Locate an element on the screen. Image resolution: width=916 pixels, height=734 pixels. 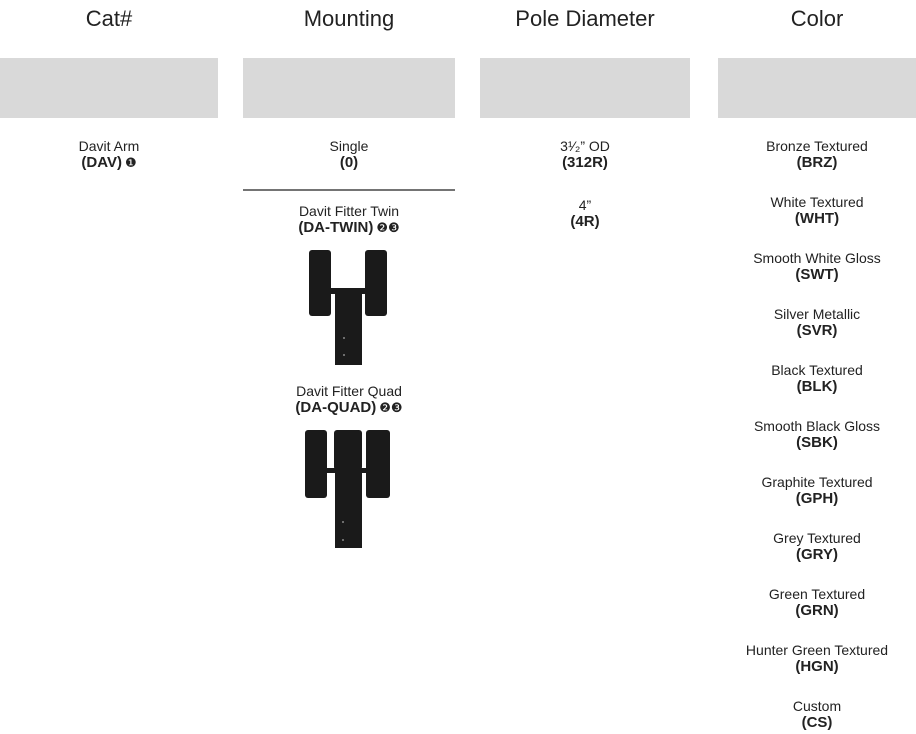
option-code-line: (SBK) is located at coordinates (812, 442).